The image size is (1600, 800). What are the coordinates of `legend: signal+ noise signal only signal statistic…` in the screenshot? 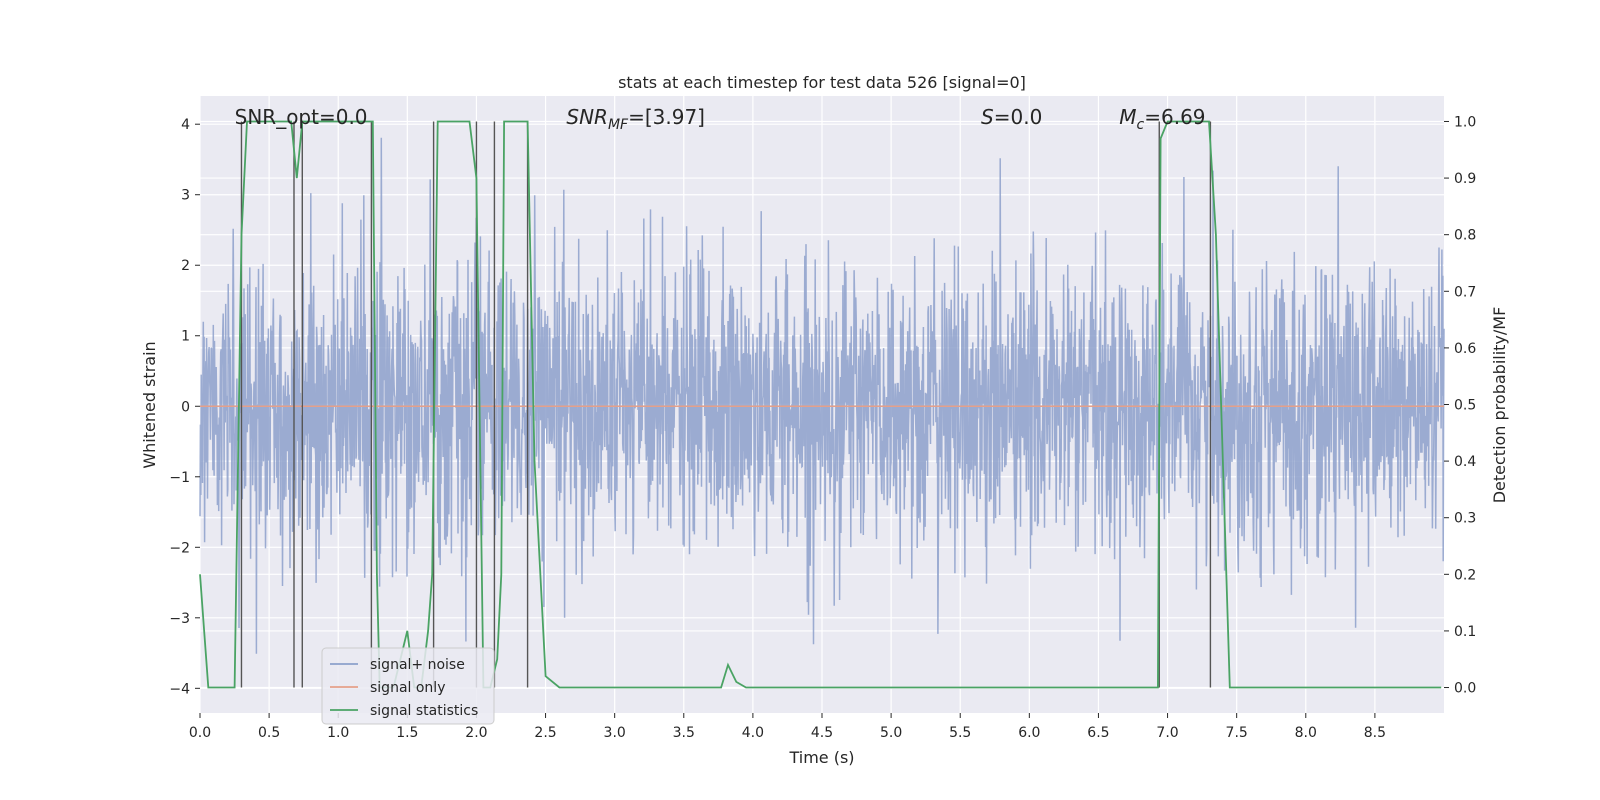 It's located at (408, 686).